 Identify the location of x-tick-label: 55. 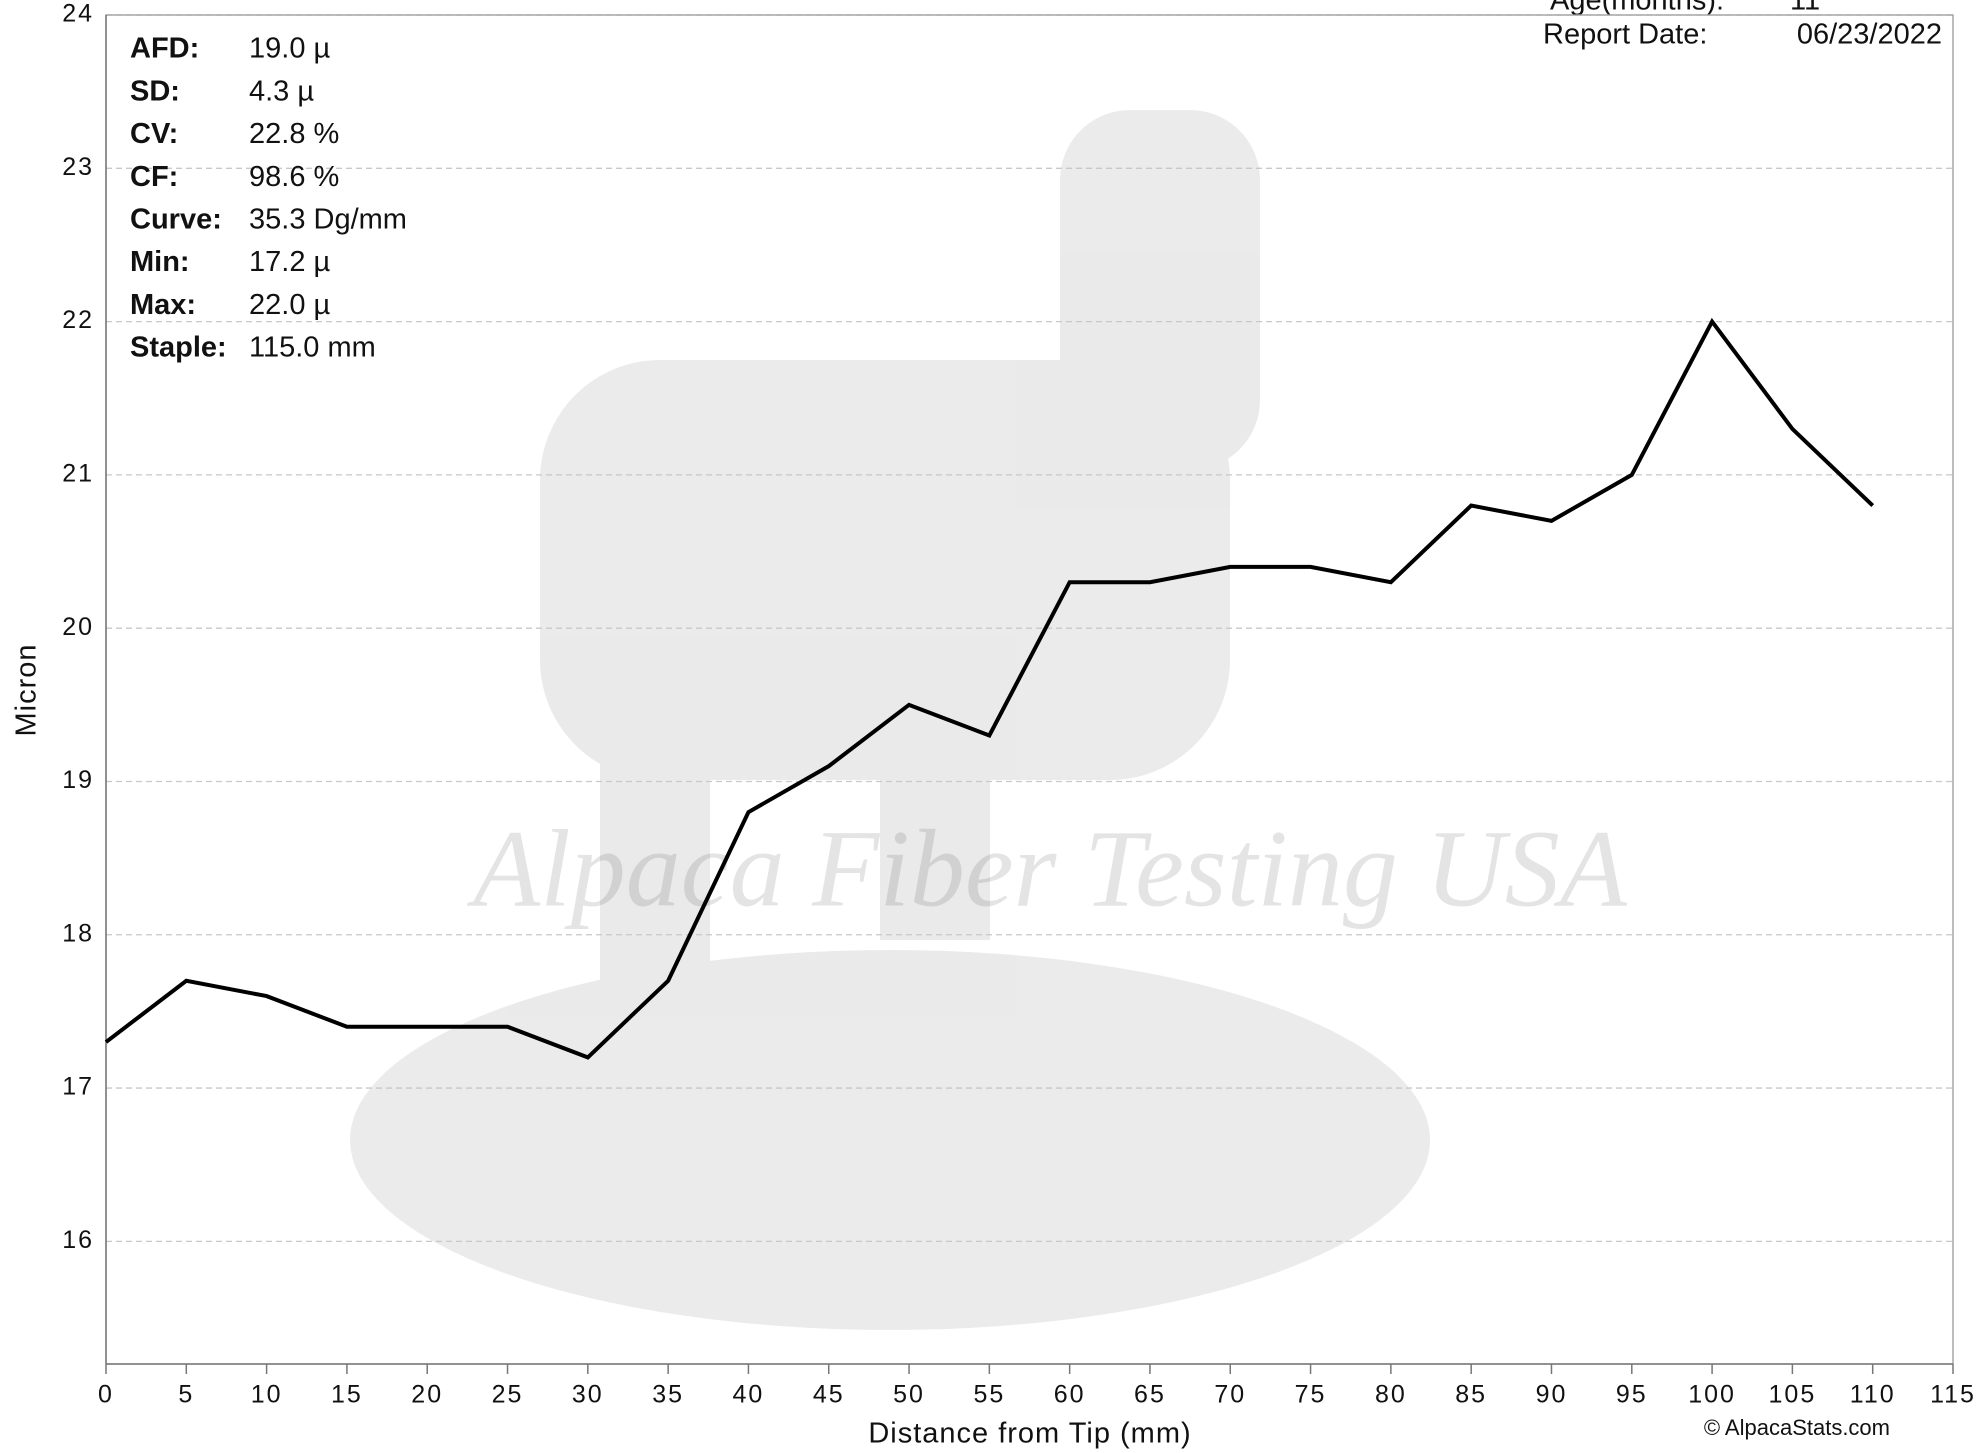
(989, 1395).